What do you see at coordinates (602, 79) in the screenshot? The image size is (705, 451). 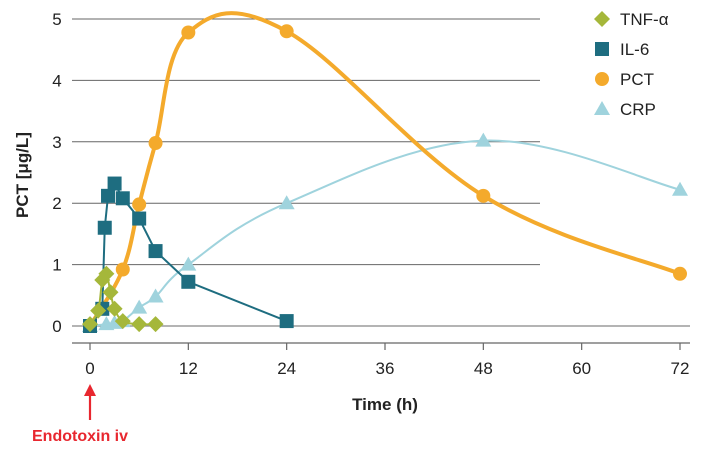 I see `legend-marker-pct` at bounding box center [602, 79].